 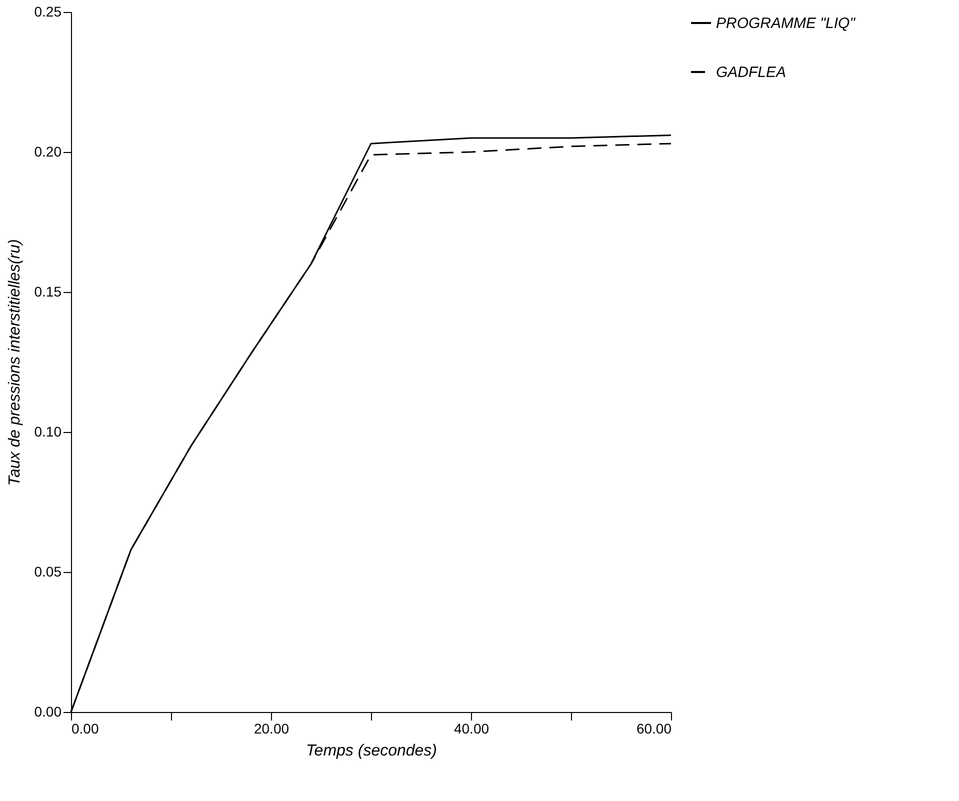 I want to click on y-axis-title: Taux de pressions interstitielles(ru), so click(x=15, y=362).